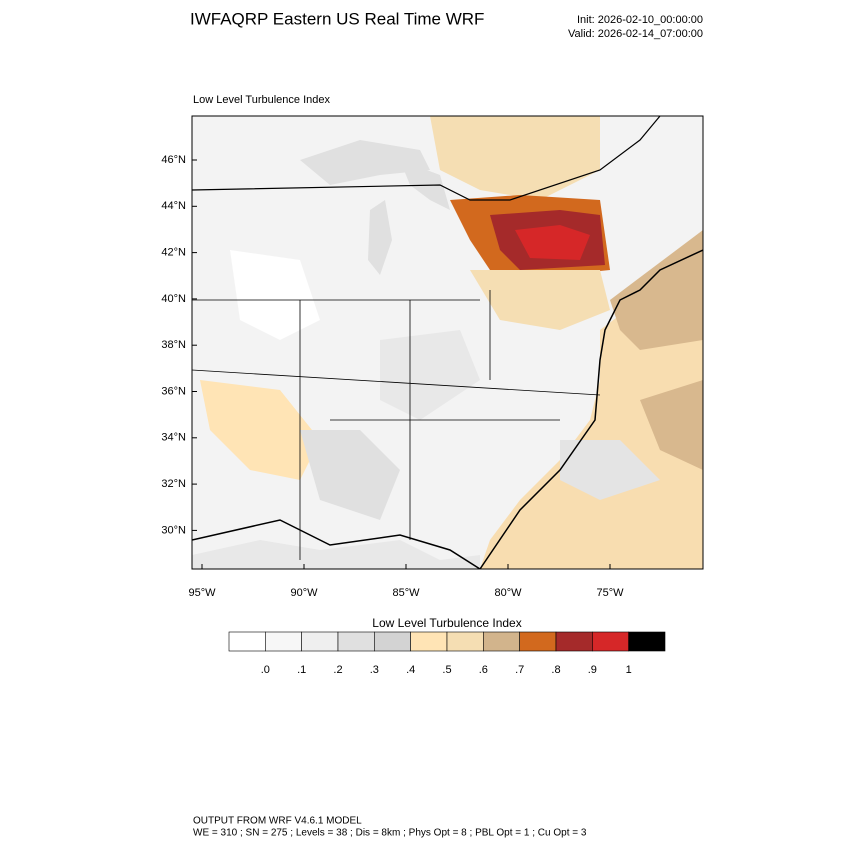 The image size is (850, 850). What do you see at coordinates (173, 484) in the screenshot?
I see `lat-label: 32°N` at bounding box center [173, 484].